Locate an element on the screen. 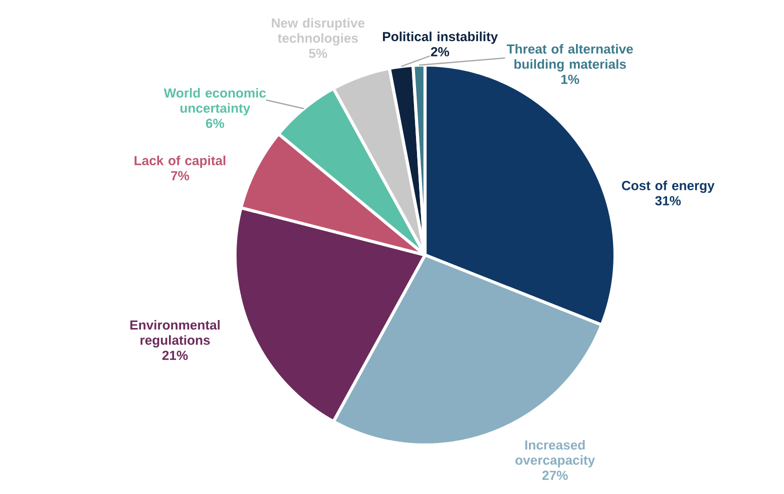 Image resolution: width=784 pixels, height=494 pixels. slice-label: Cost of energy is located at coordinates (668, 186).